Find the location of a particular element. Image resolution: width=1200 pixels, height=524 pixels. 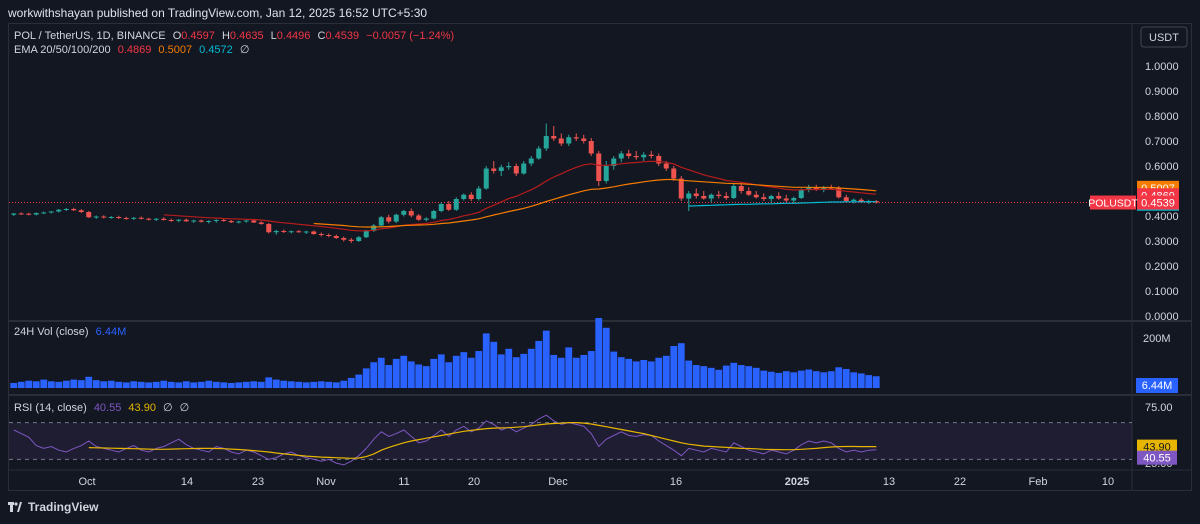

time-axis-tick: 23 is located at coordinates (258, 482).